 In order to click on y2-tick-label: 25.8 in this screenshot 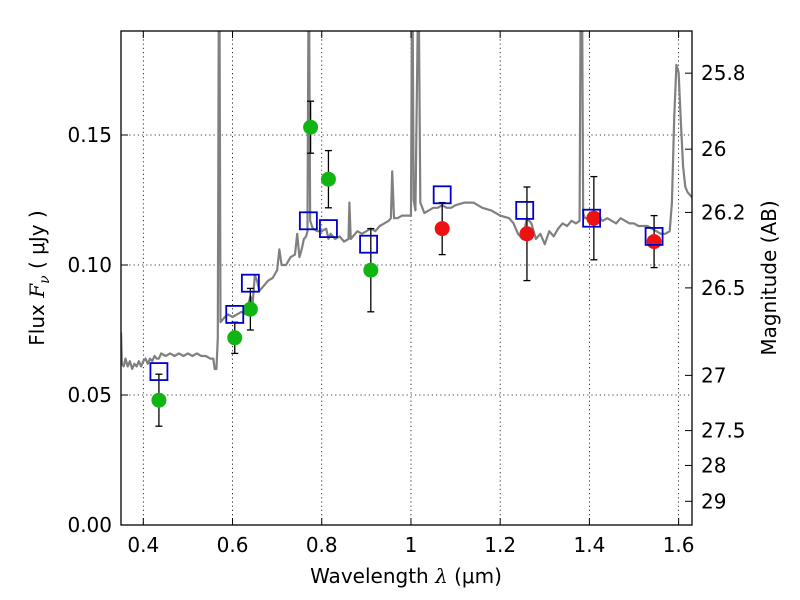, I will do `click(723, 73)`.